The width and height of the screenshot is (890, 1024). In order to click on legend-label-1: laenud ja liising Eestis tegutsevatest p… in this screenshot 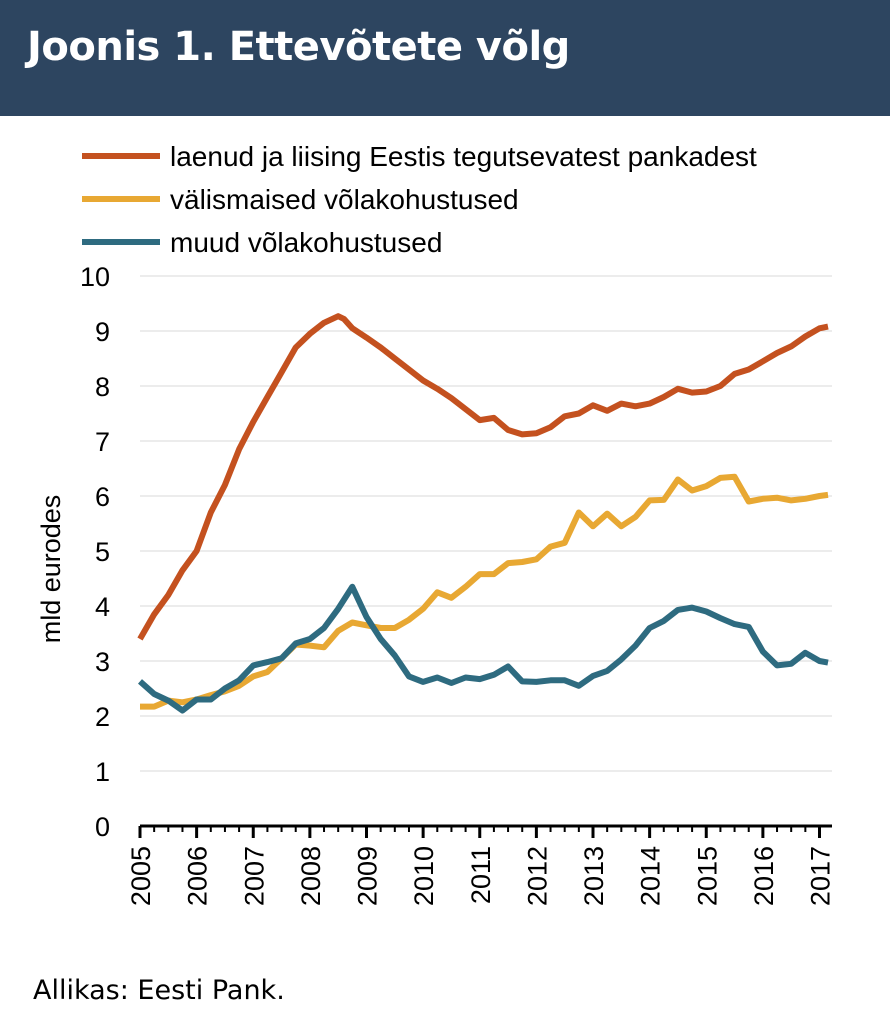, I will do `click(463, 156)`.